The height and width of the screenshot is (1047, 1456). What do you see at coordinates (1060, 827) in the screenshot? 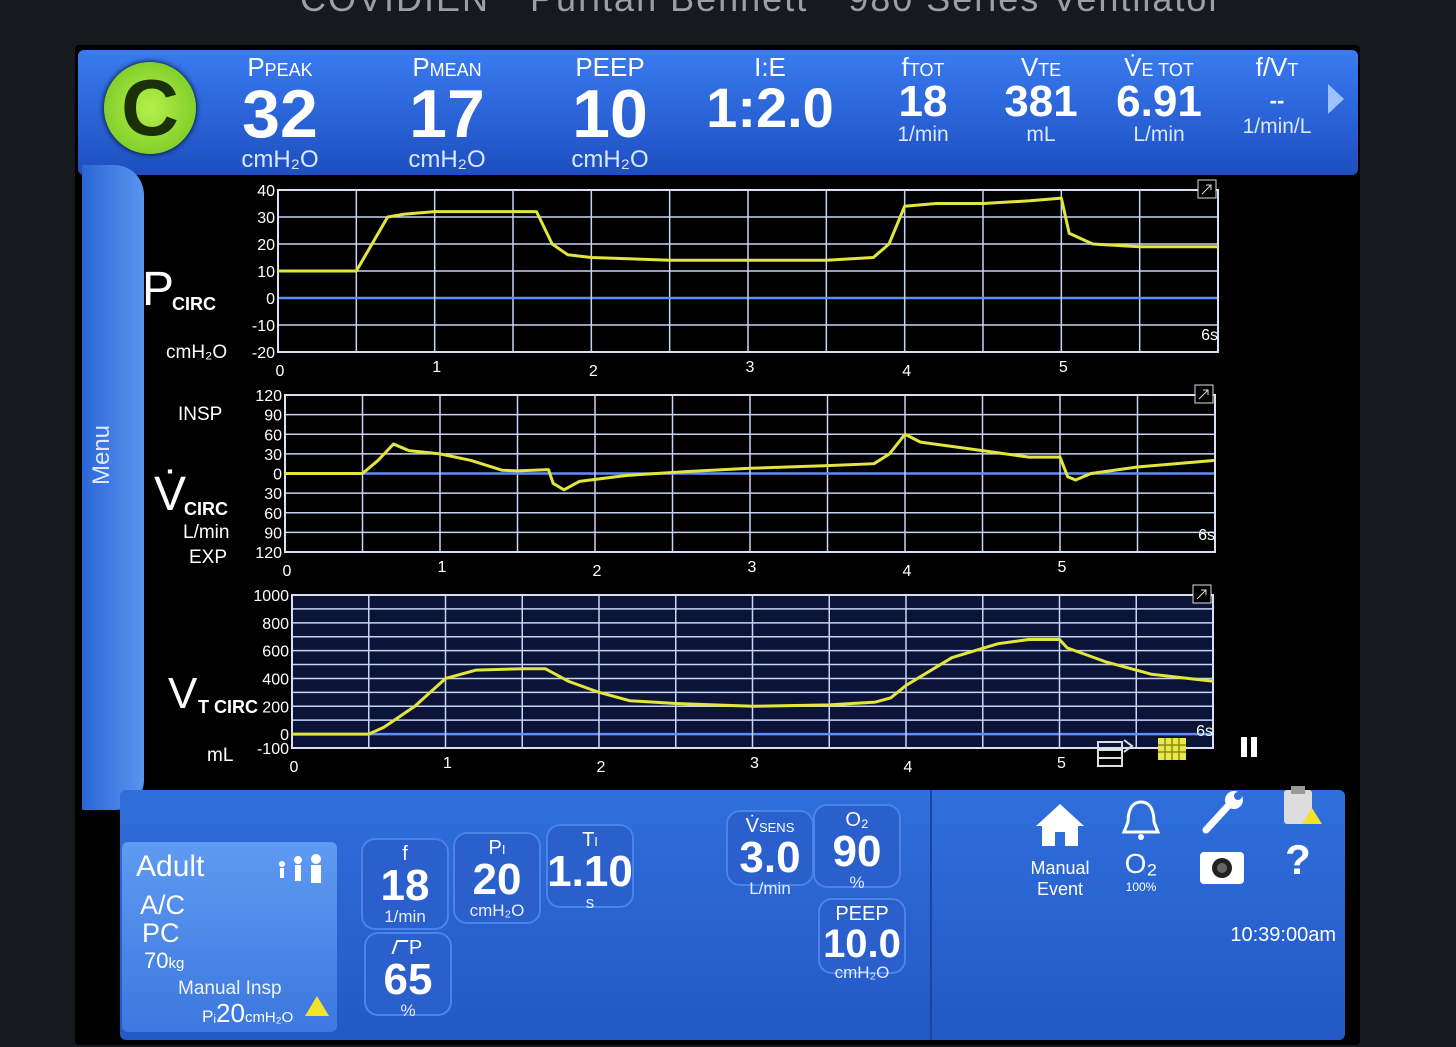
I see `manual-event-button` at bounding box center [1060, 827].